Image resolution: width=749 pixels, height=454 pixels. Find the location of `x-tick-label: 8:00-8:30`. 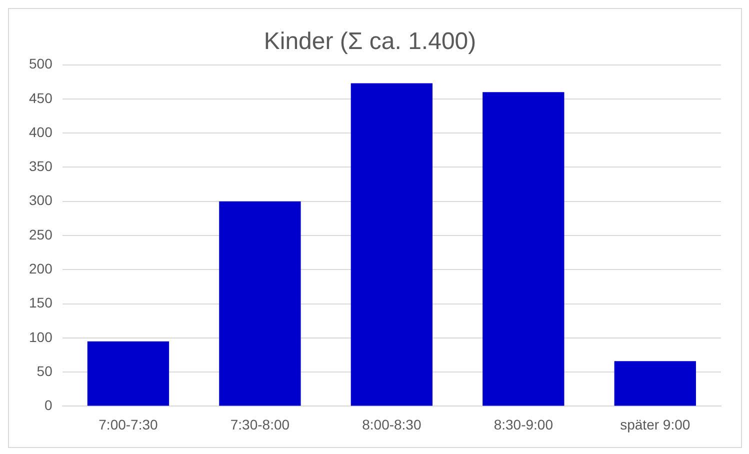

x-tick-label: 8:00-8:30 is located at coordinates (392, 424).